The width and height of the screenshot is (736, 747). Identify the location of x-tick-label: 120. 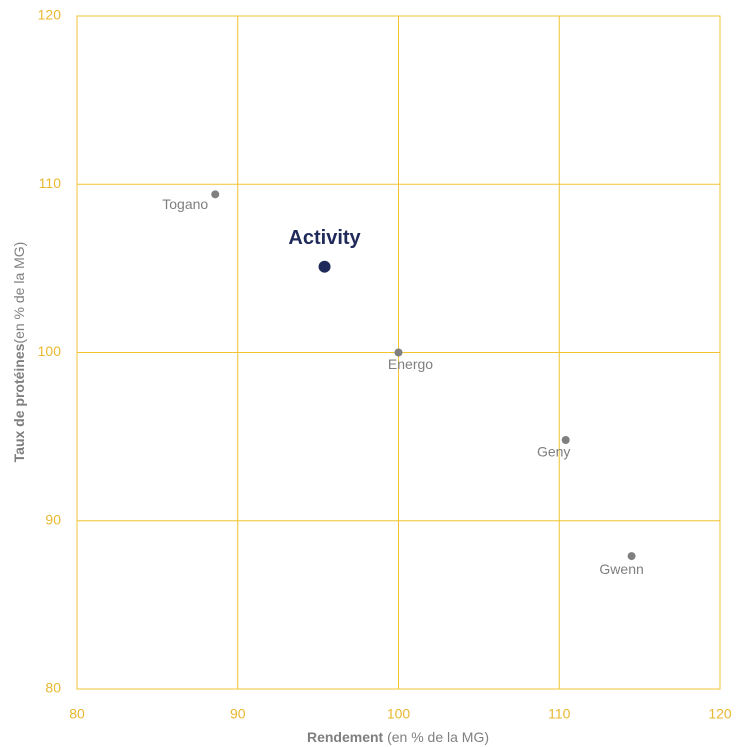
(720, 714).